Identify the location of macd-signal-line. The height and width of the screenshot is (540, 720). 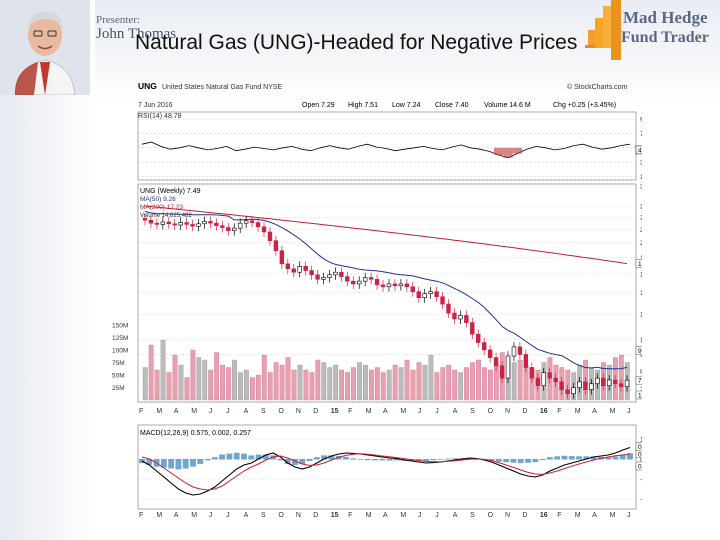
(386, 472).